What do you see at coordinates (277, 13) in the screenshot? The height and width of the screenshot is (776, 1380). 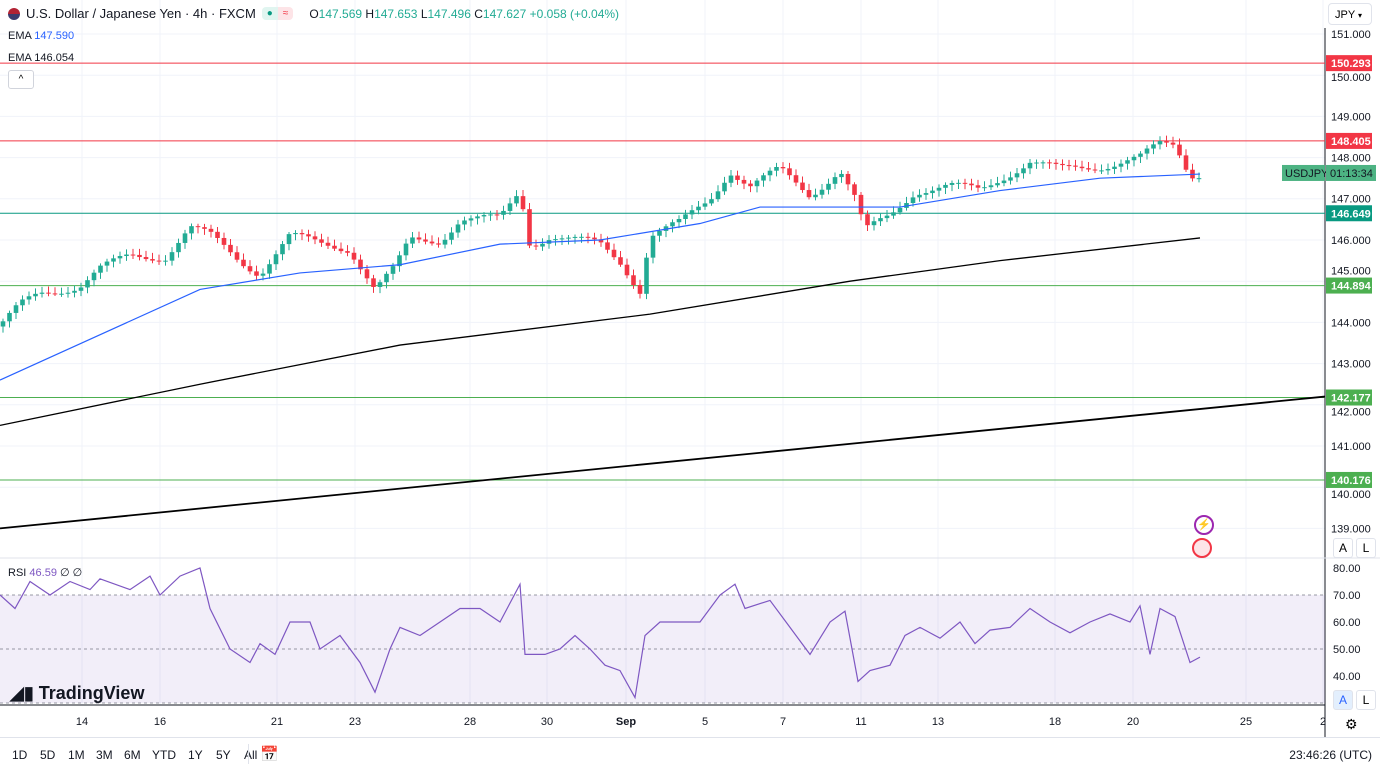 I see `market-status-badge: ● ≈` at bounding box center [277, 13].